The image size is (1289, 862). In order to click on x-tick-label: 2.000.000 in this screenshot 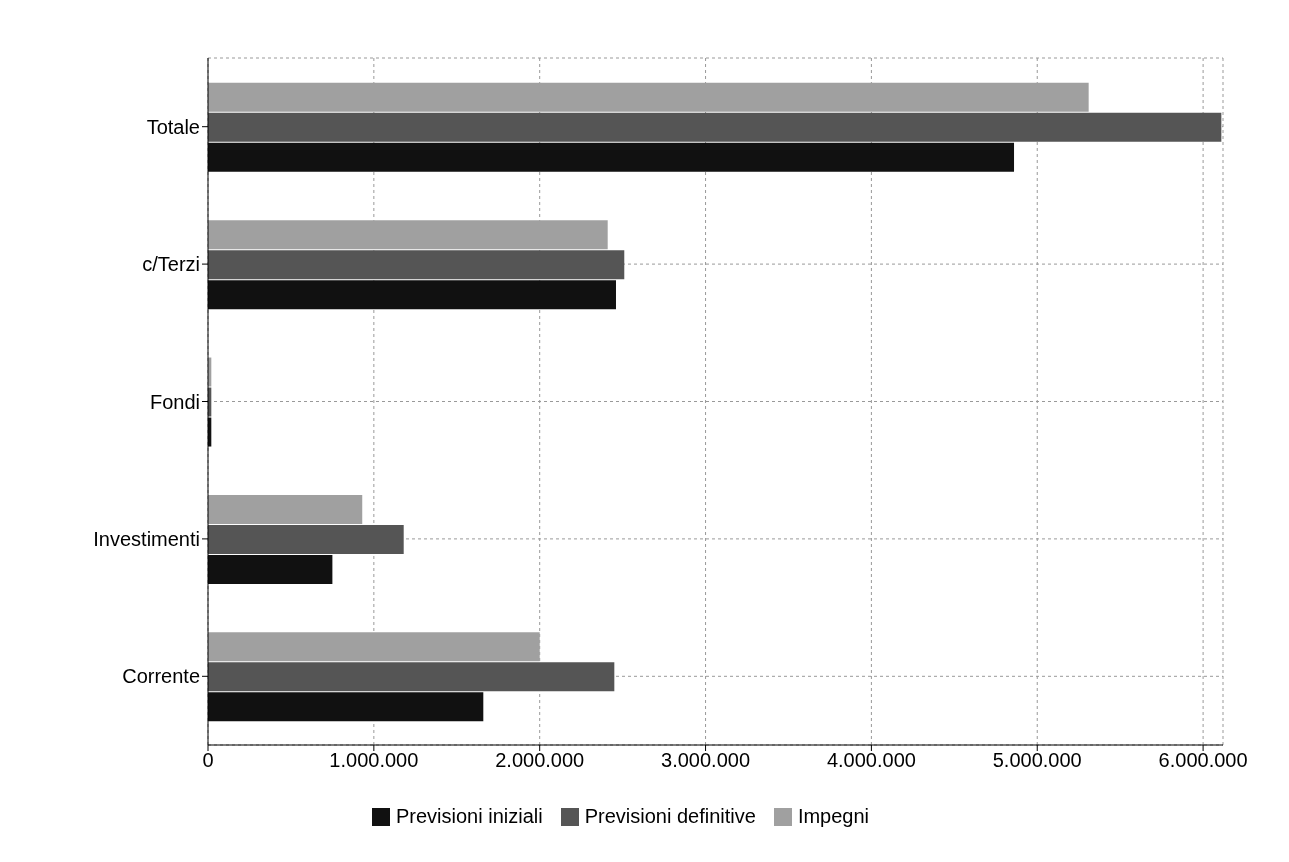, I will do `click(540, 760)`.